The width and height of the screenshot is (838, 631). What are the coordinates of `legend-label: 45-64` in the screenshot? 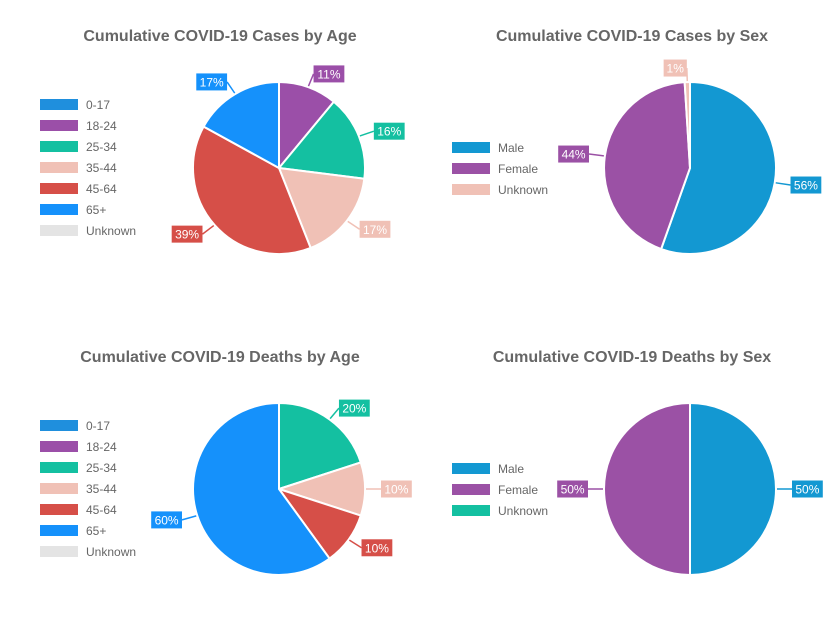 It's located at (101, 509).